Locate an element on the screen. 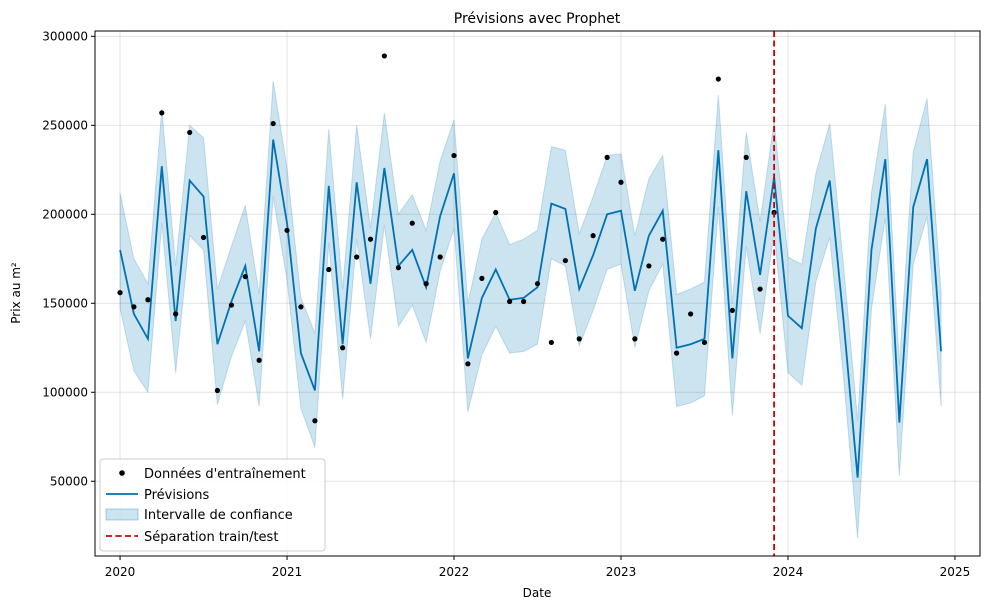  x-tick-label: 2022 is located at coordinates (454, 572).